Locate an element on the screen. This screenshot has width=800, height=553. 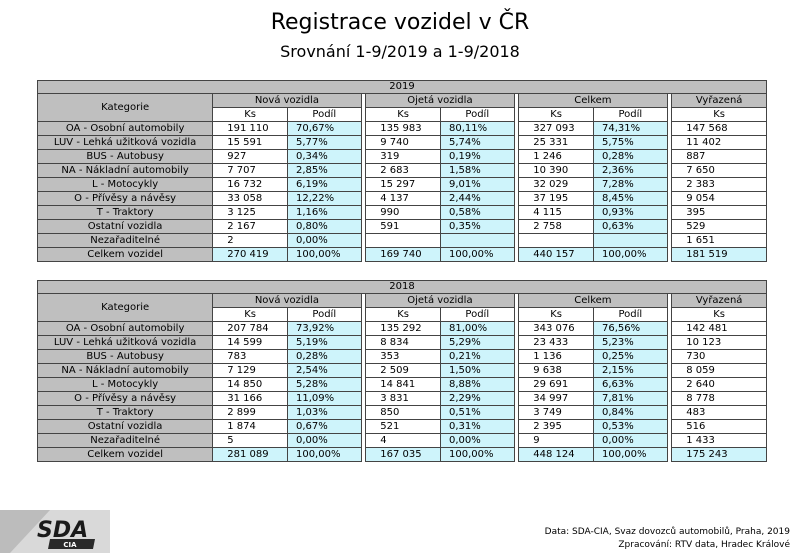
total-count-cell: 23 433 is located at coordinates (556, 342).